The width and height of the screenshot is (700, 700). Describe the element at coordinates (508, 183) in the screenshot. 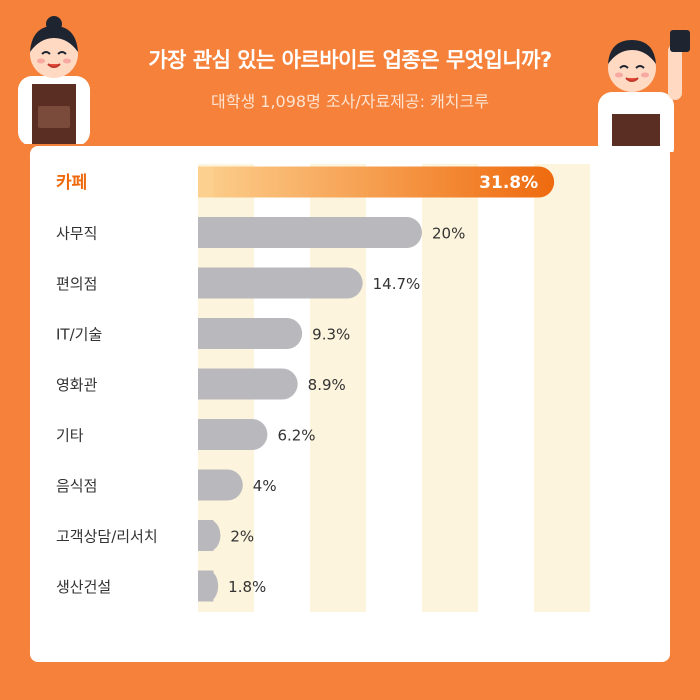

I see `value-label: 31.8%` at that location.